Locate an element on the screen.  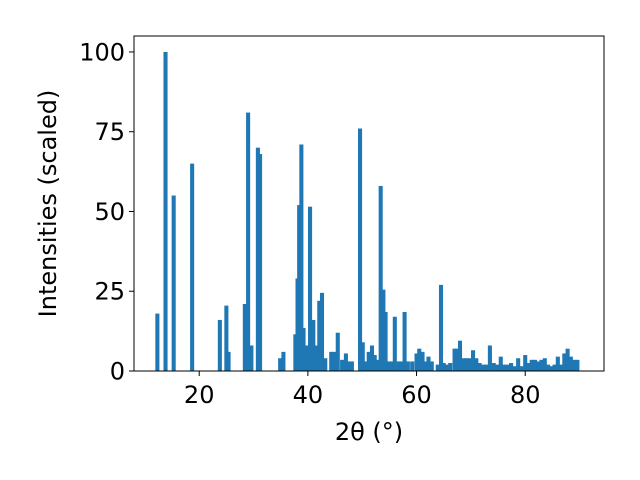
x-axis-label: 2θ (°) is located at coordinates (369, 432).